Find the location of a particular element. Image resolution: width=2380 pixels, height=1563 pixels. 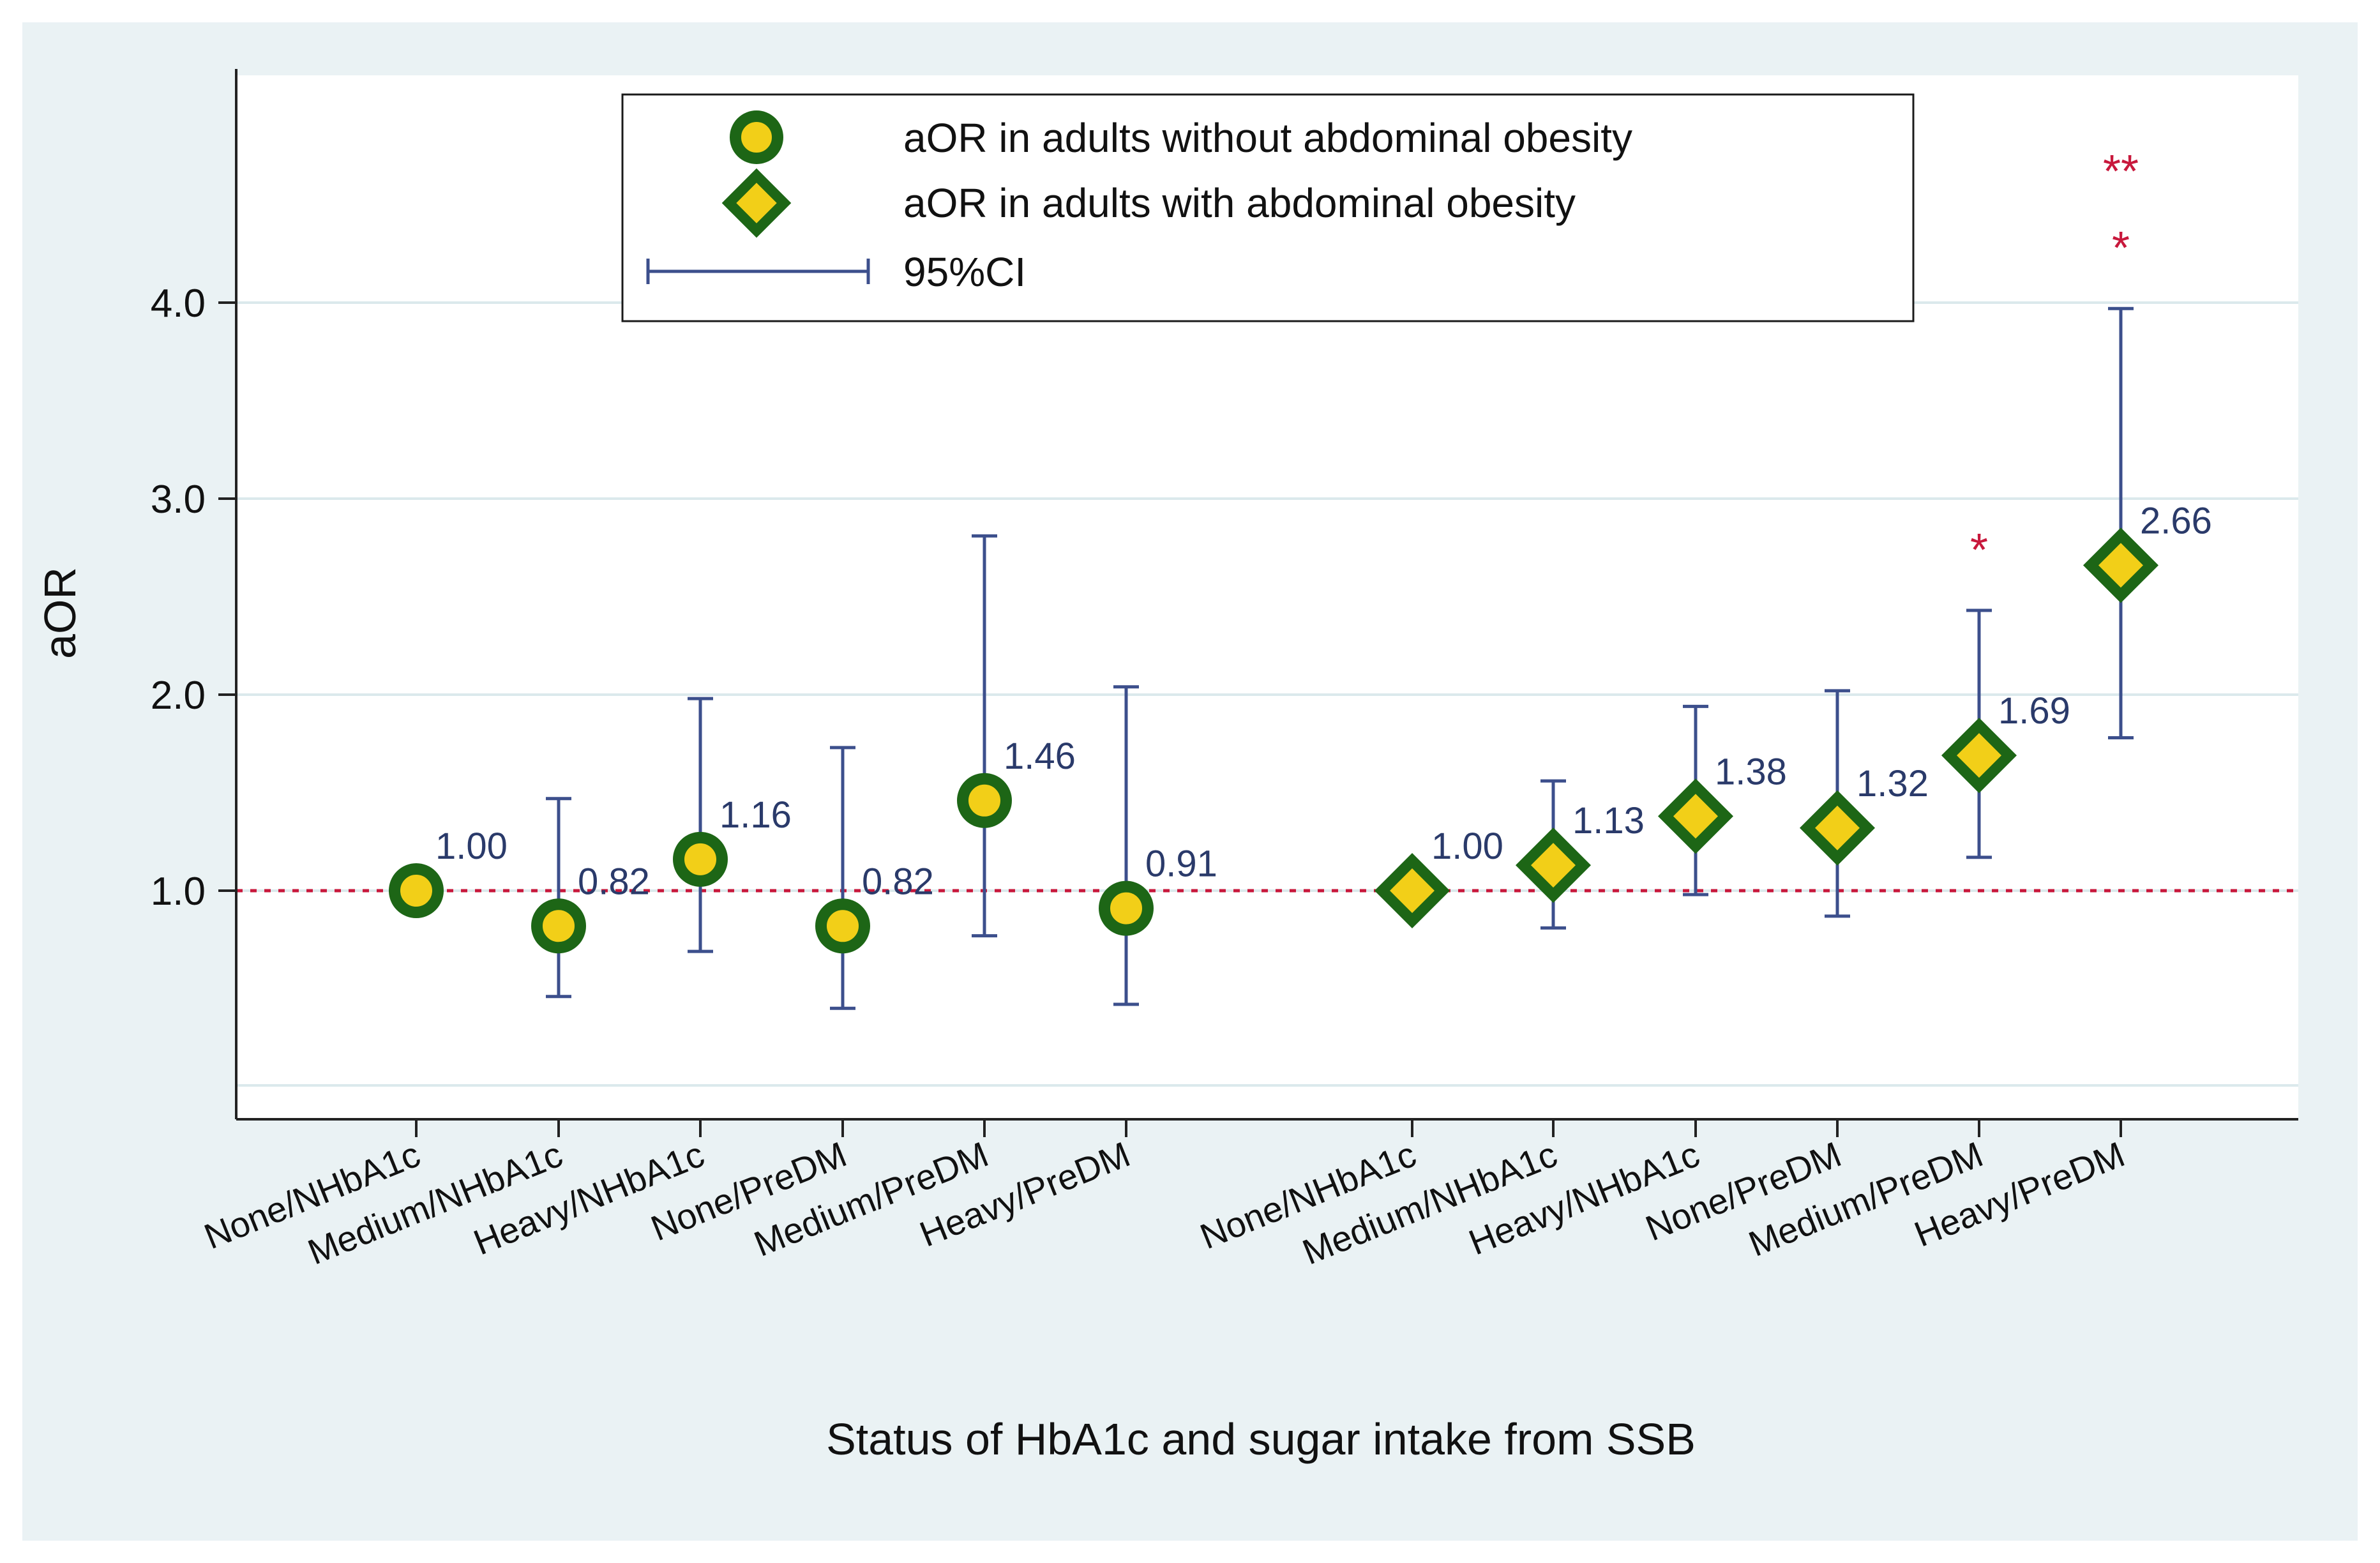

legend-circle-marker is located at coordinates (756, 137).